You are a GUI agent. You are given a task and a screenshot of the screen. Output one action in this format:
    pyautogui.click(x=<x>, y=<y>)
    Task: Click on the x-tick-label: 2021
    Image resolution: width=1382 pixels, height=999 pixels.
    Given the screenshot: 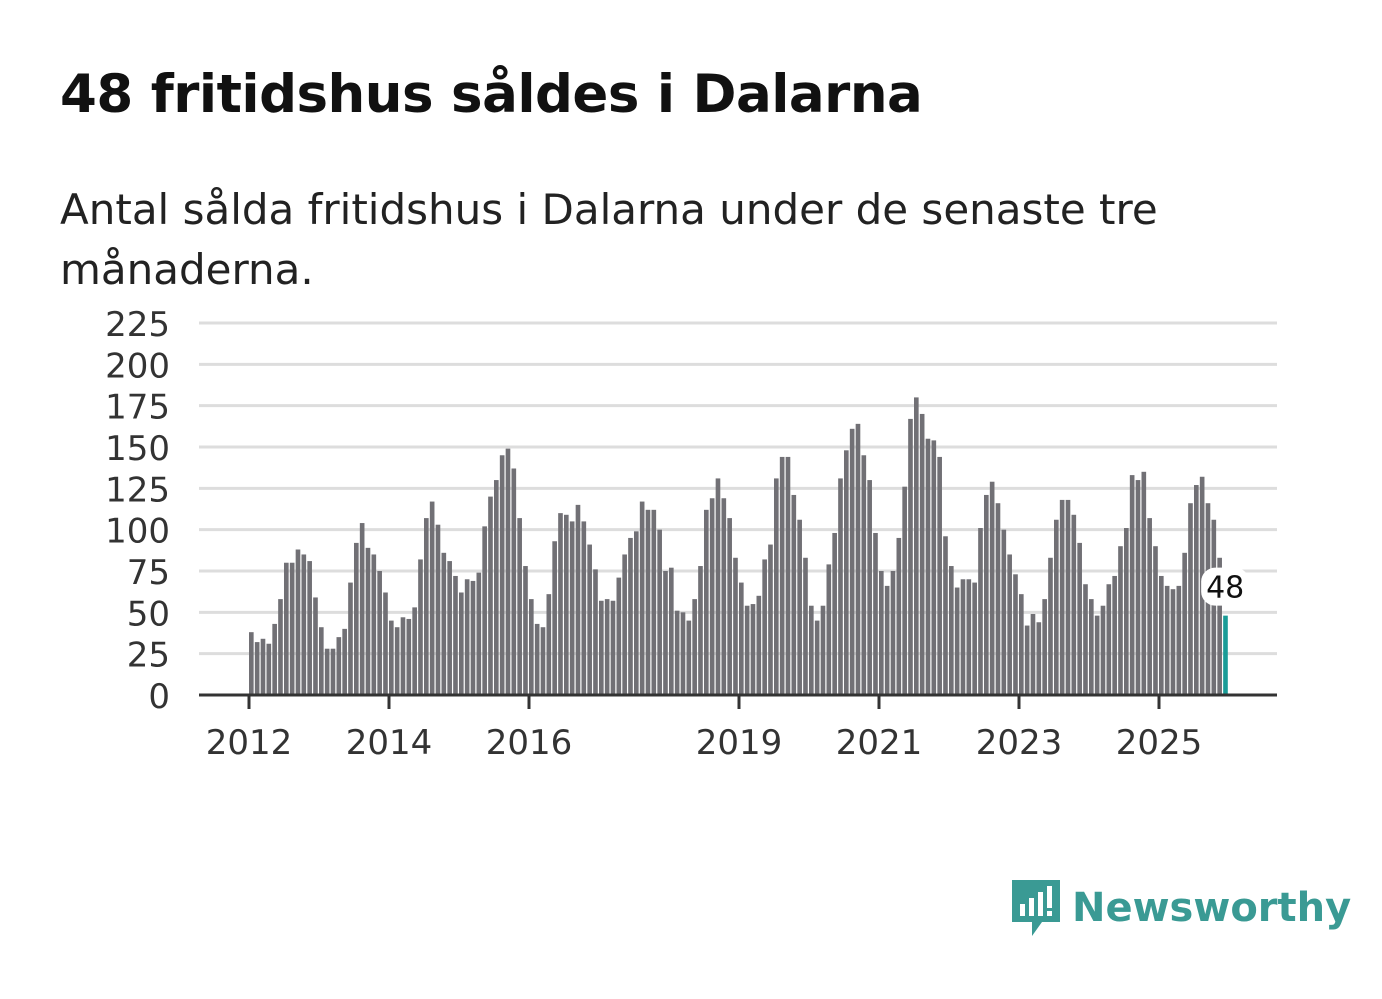 What is the action you would take?
    pyautogui.click(x=879, y=743)
    